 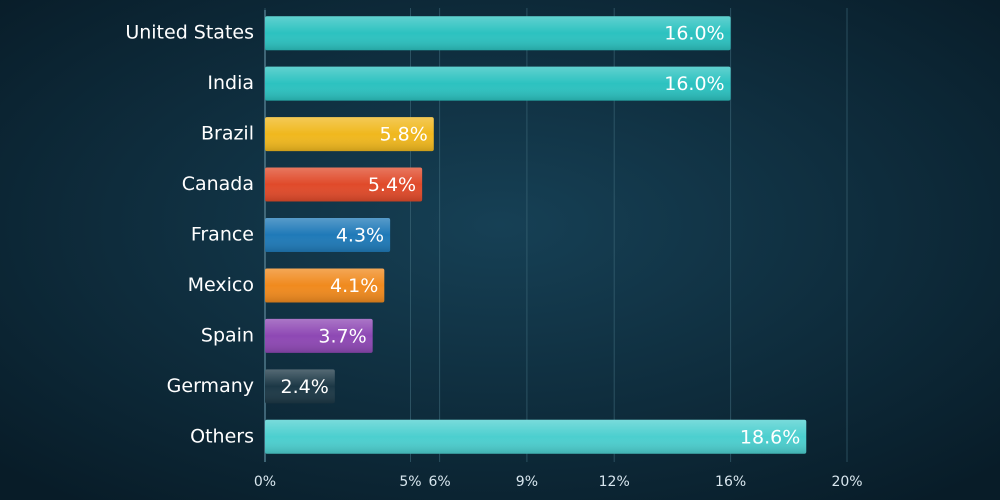 What do you see at coordinates (439, 482) in the screenshot?
I see `x-tick-label: 6%` at bounding box center [439, 482].